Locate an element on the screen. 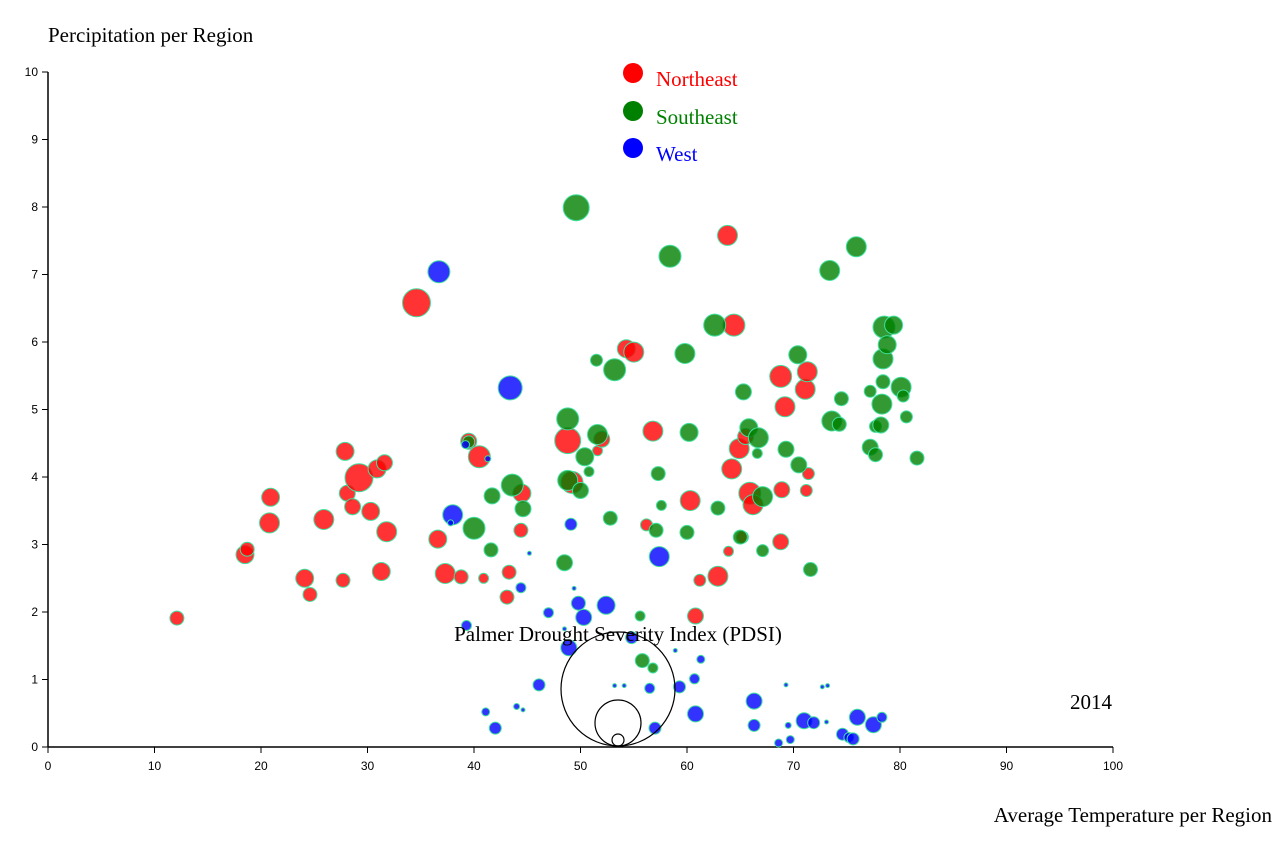  y-tick-label: 2 is located at coordinates (34, 612).